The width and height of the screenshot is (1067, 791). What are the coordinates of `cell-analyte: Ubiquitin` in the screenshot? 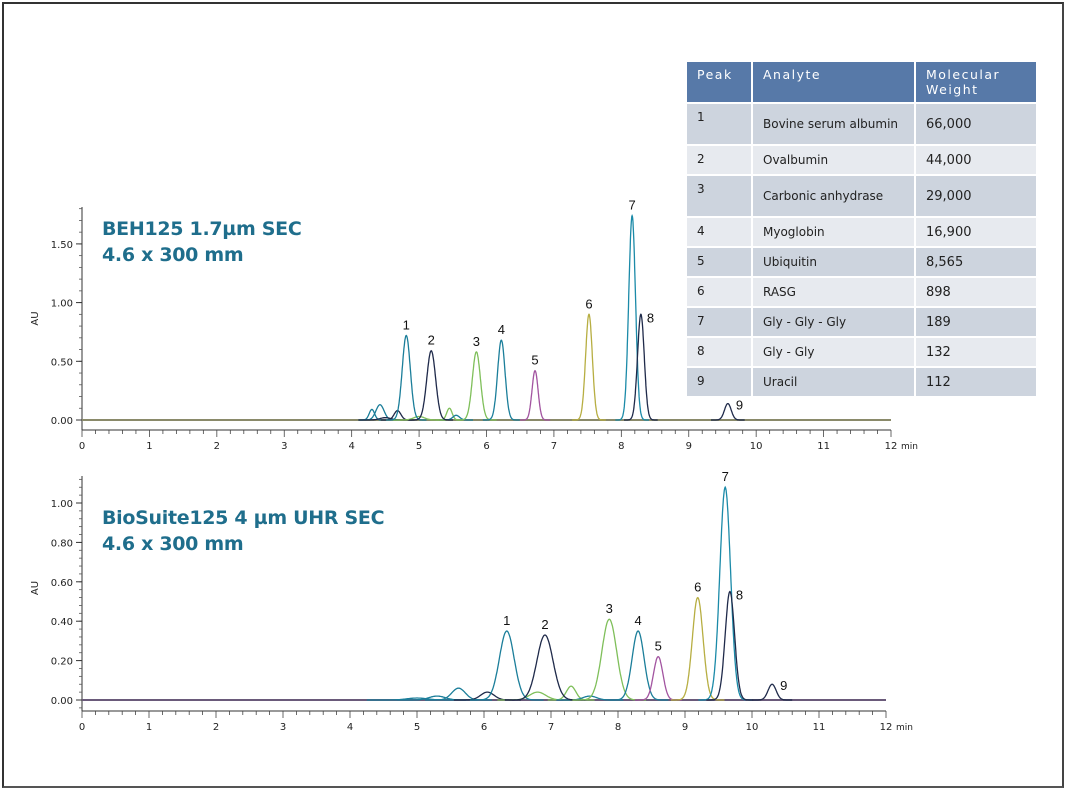 It's located at (834, 262).